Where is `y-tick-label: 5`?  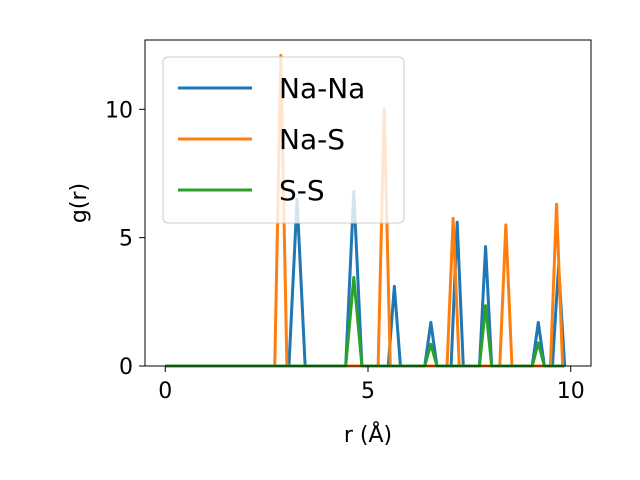 y-tick-label: 5 is located at coordinates (126, 239).